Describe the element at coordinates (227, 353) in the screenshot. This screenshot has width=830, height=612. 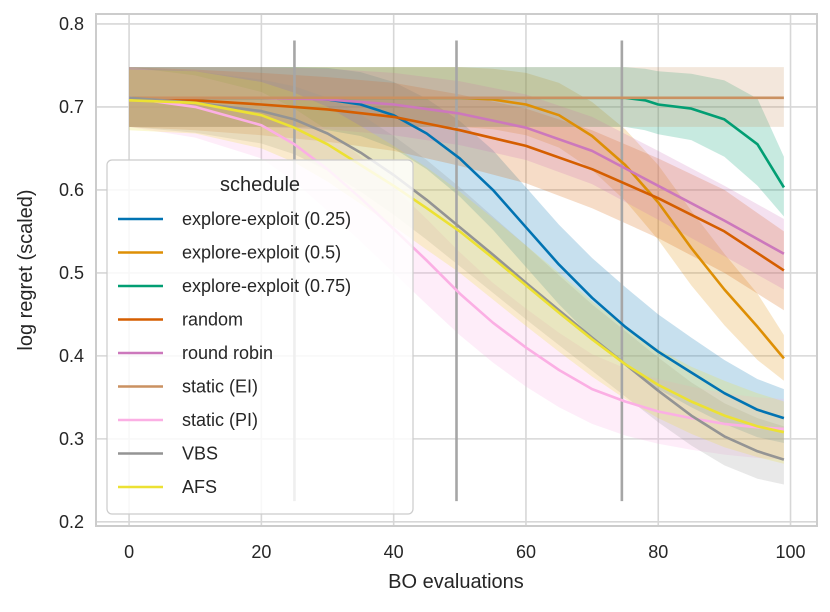
I see `legend-label: round robin` at that location.